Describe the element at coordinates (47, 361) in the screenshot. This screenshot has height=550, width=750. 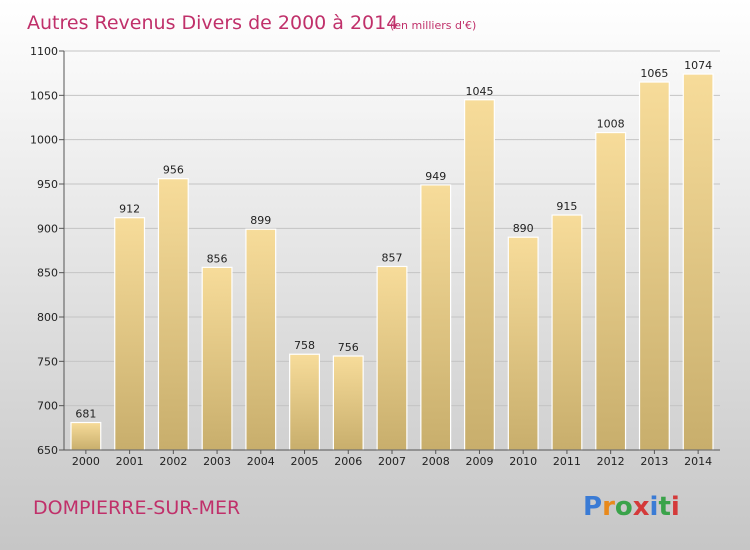
I see `y-tick-label: 750` at that location.